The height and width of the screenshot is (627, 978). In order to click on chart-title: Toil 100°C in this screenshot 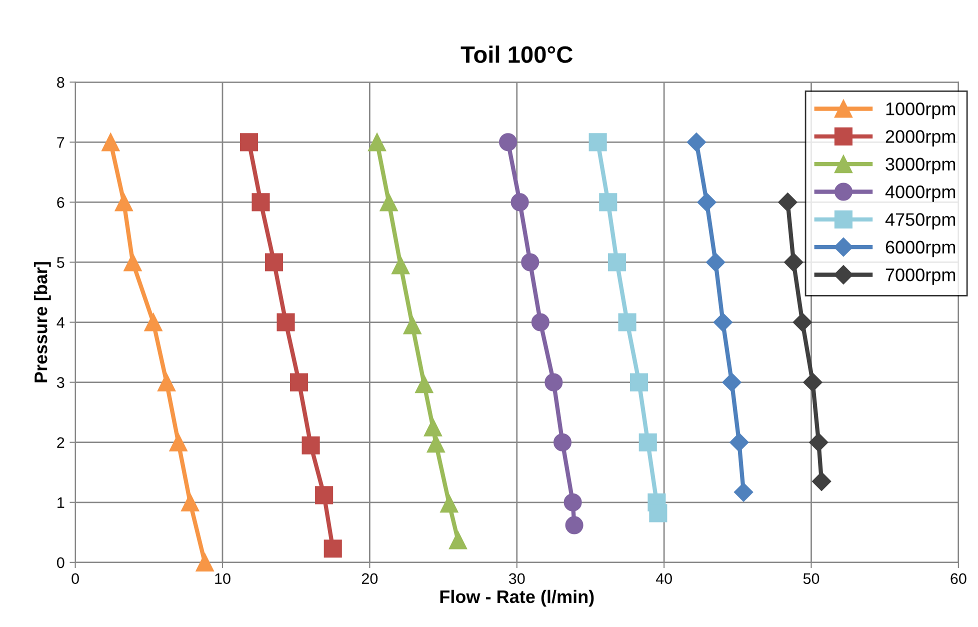, I will do `click(516, 54)`.